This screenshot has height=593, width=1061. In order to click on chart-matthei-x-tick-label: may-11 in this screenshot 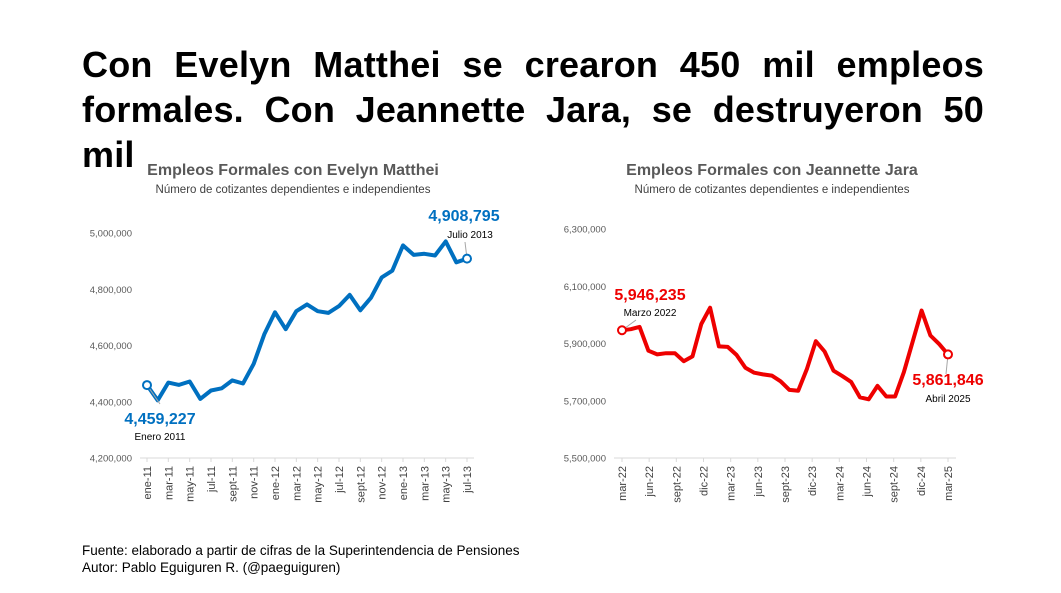, I will do `click(191, 484)`.